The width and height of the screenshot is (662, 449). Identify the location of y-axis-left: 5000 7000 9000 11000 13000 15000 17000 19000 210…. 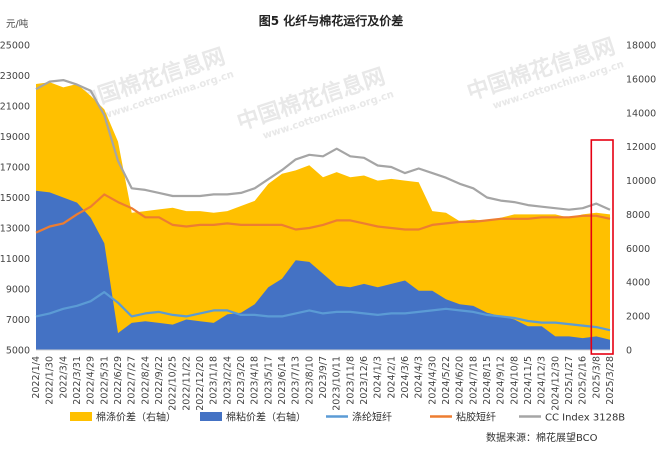
(15, 199).